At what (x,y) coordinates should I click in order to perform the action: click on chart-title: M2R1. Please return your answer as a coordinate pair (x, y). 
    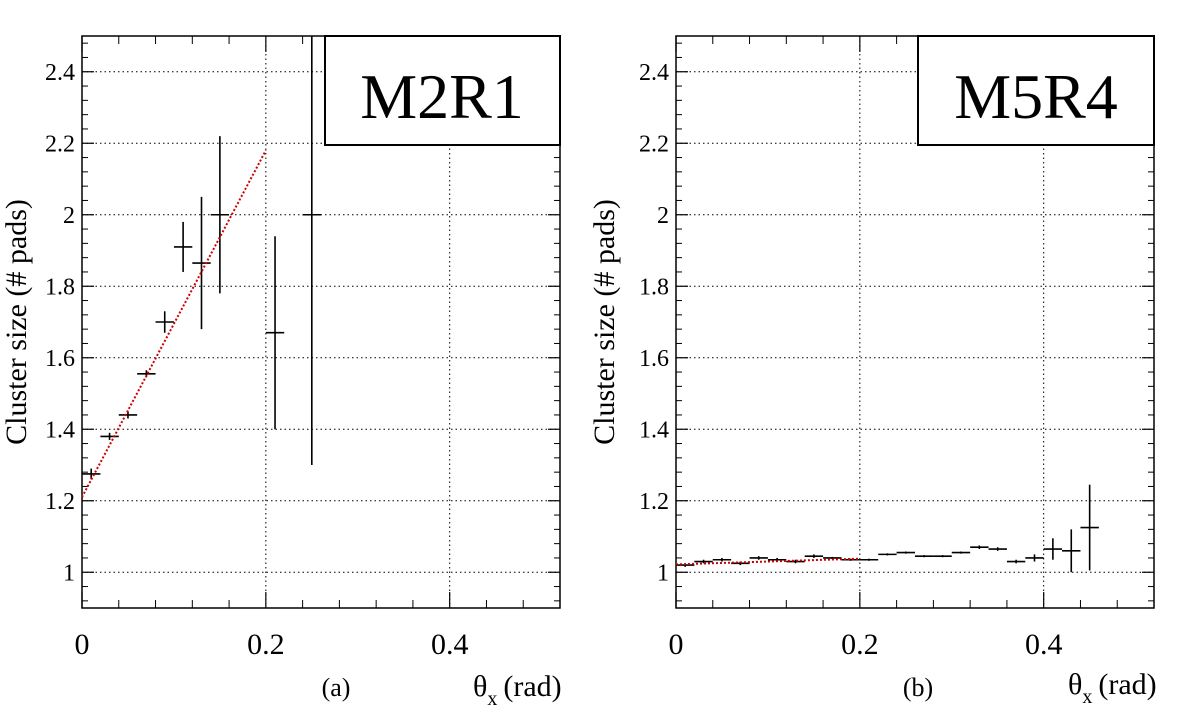
    Looking at the image, I should click on (442, 96).